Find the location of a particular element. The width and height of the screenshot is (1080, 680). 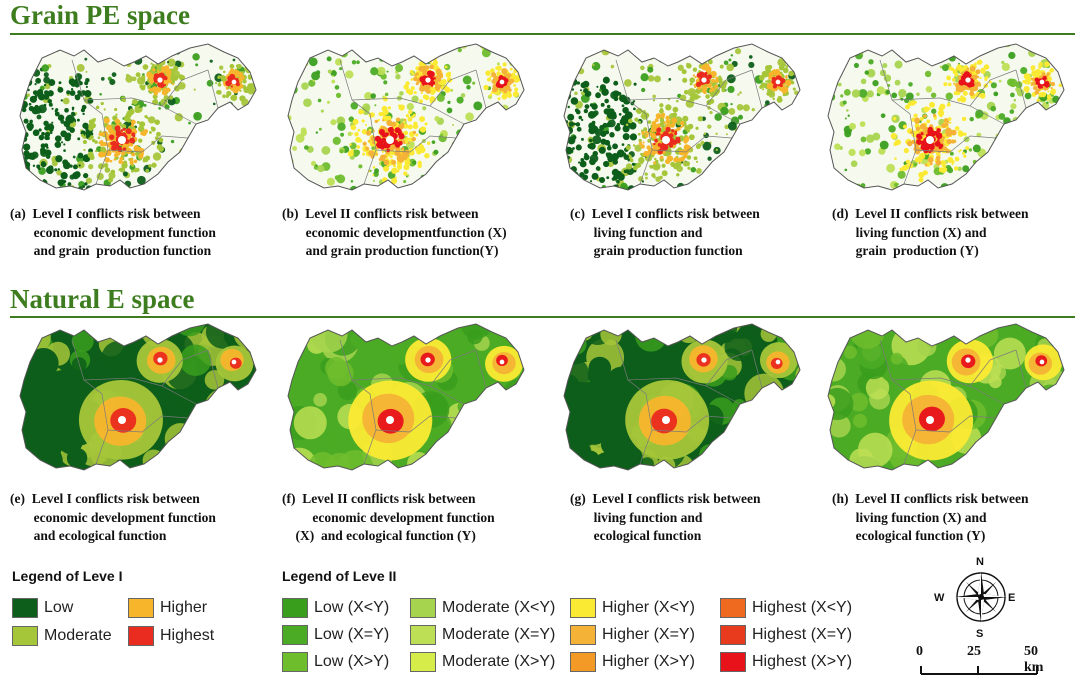

legend-level2-item: Low (X<Y) is located at coordinates (335, 608).